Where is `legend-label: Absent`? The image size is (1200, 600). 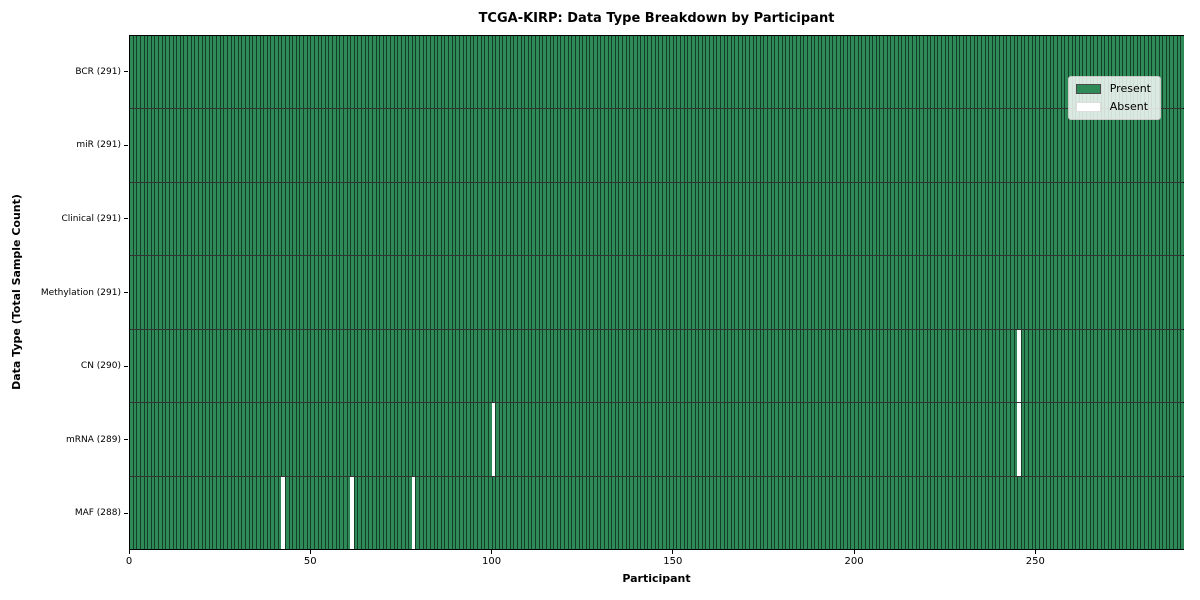
legend-label: Absent is located at coordinates (1129, 106).